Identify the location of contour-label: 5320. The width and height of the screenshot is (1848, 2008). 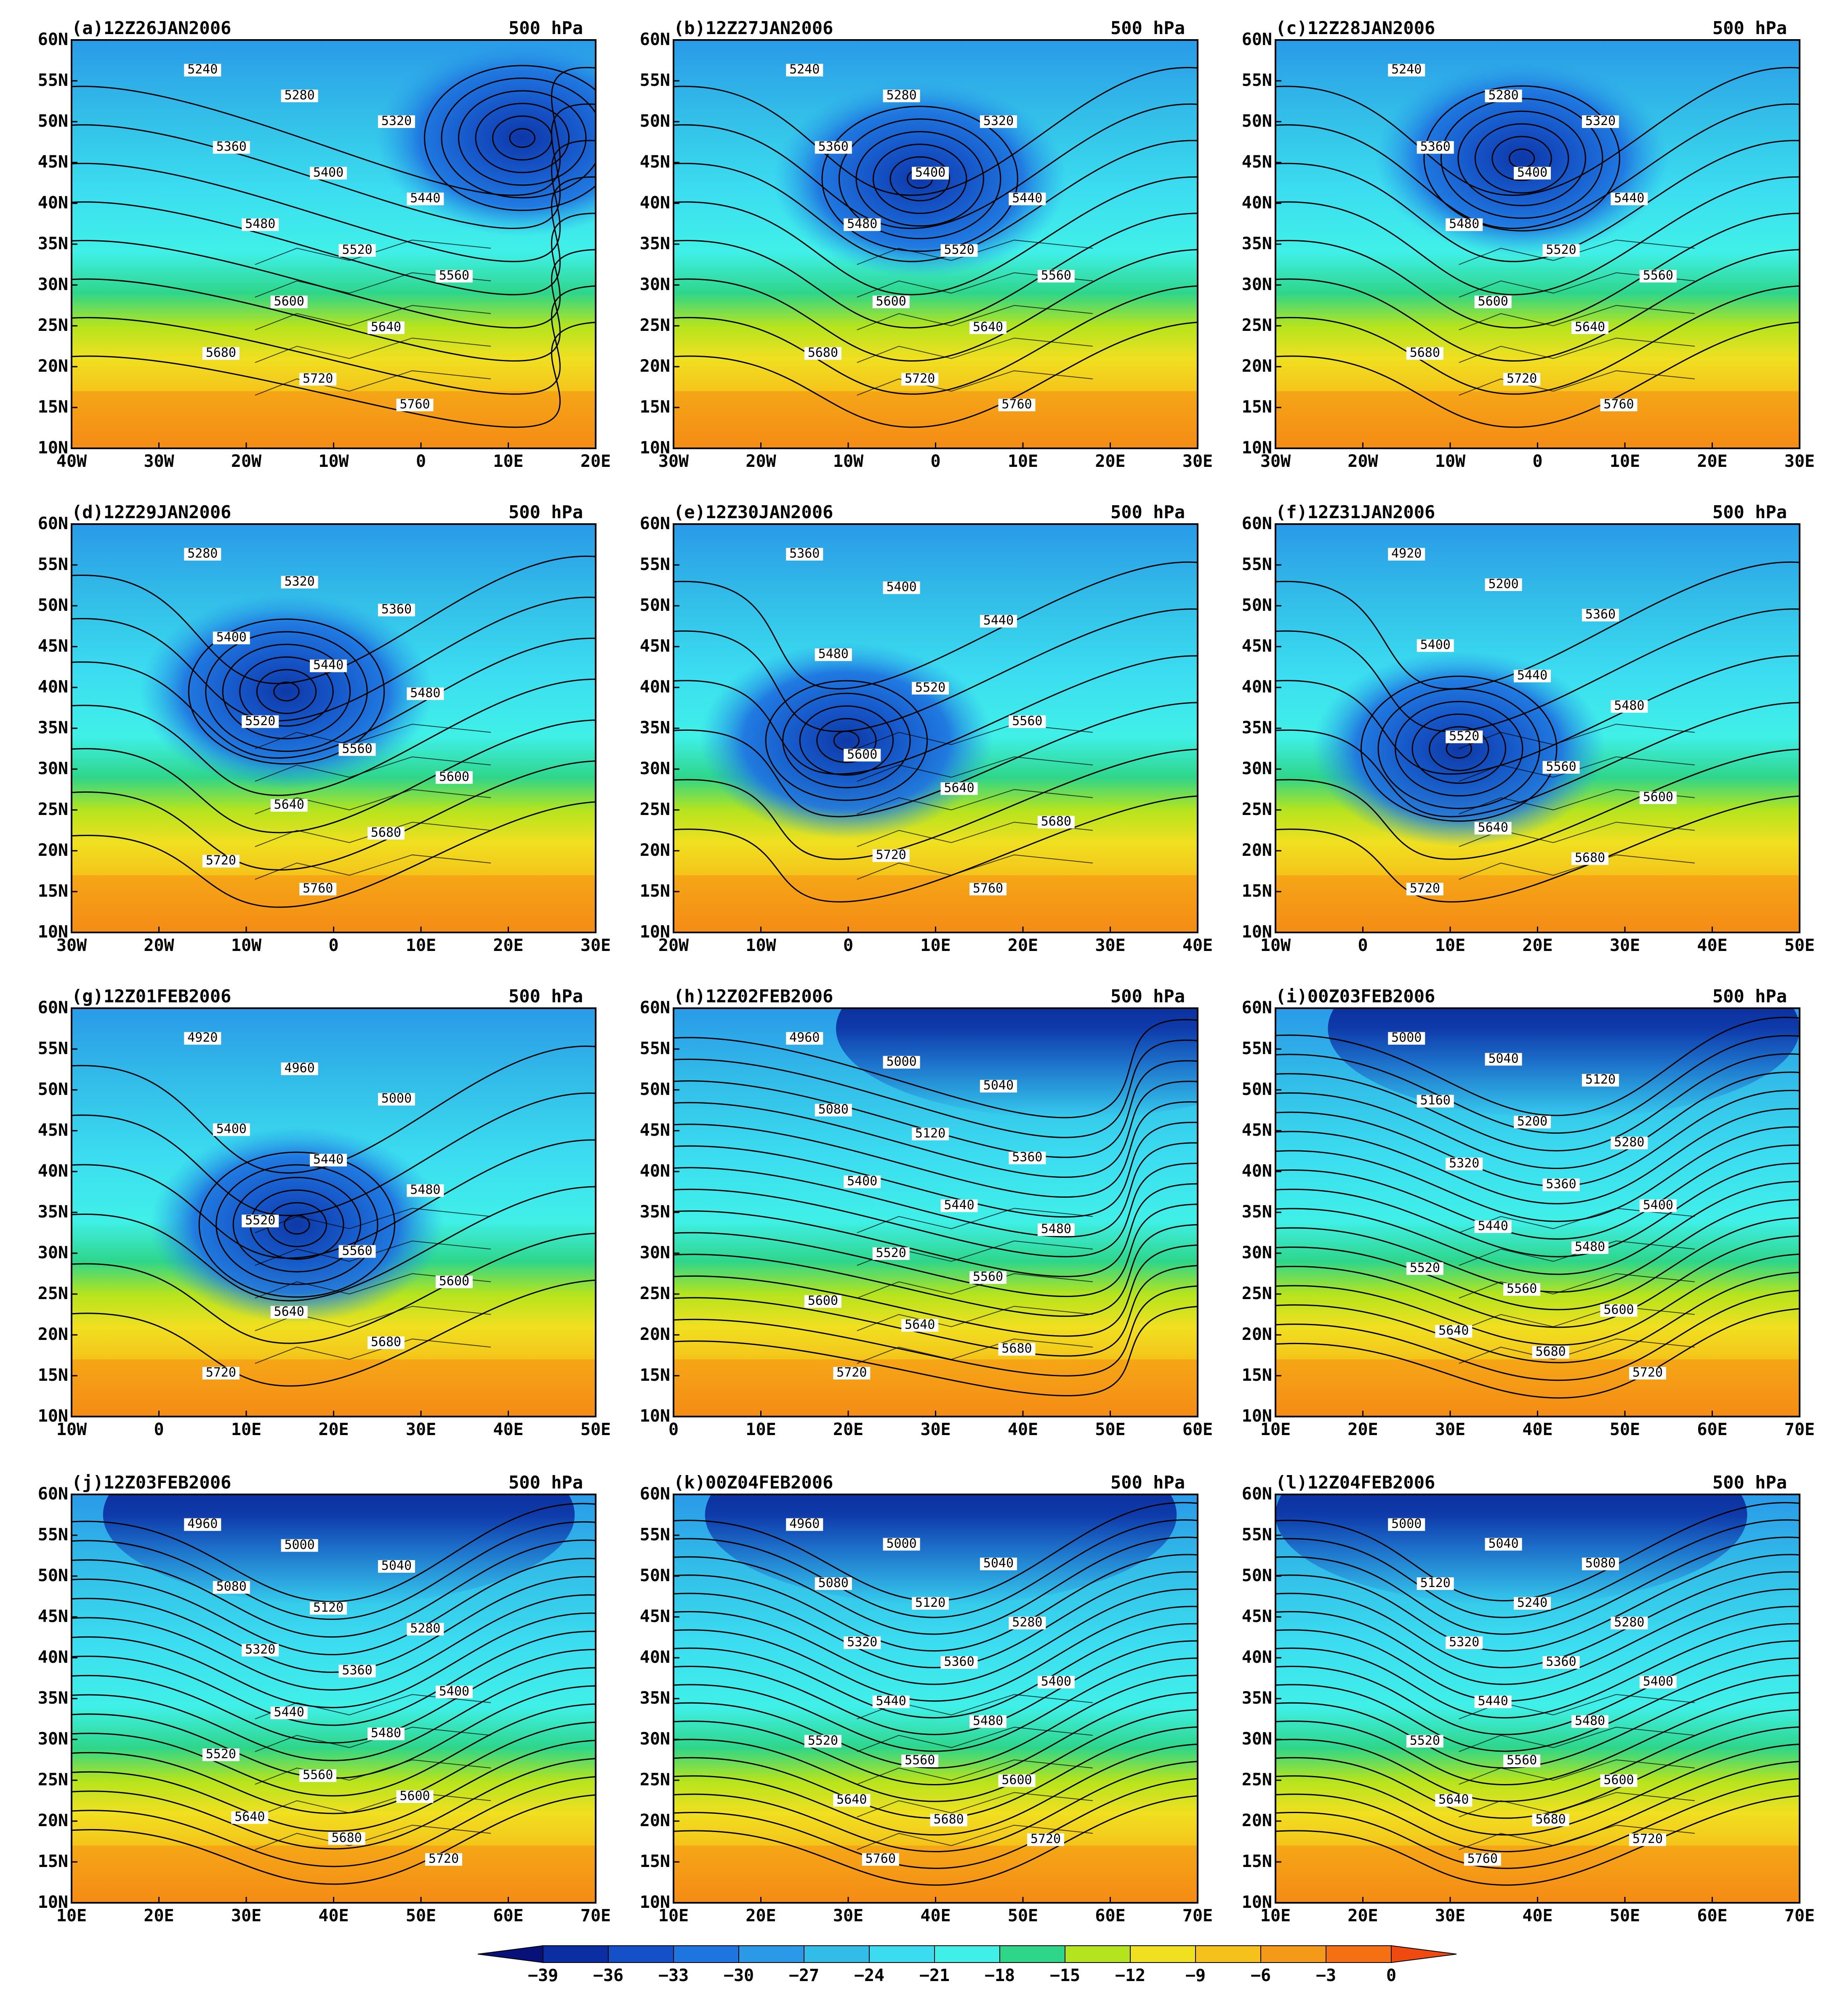
(397, 121).